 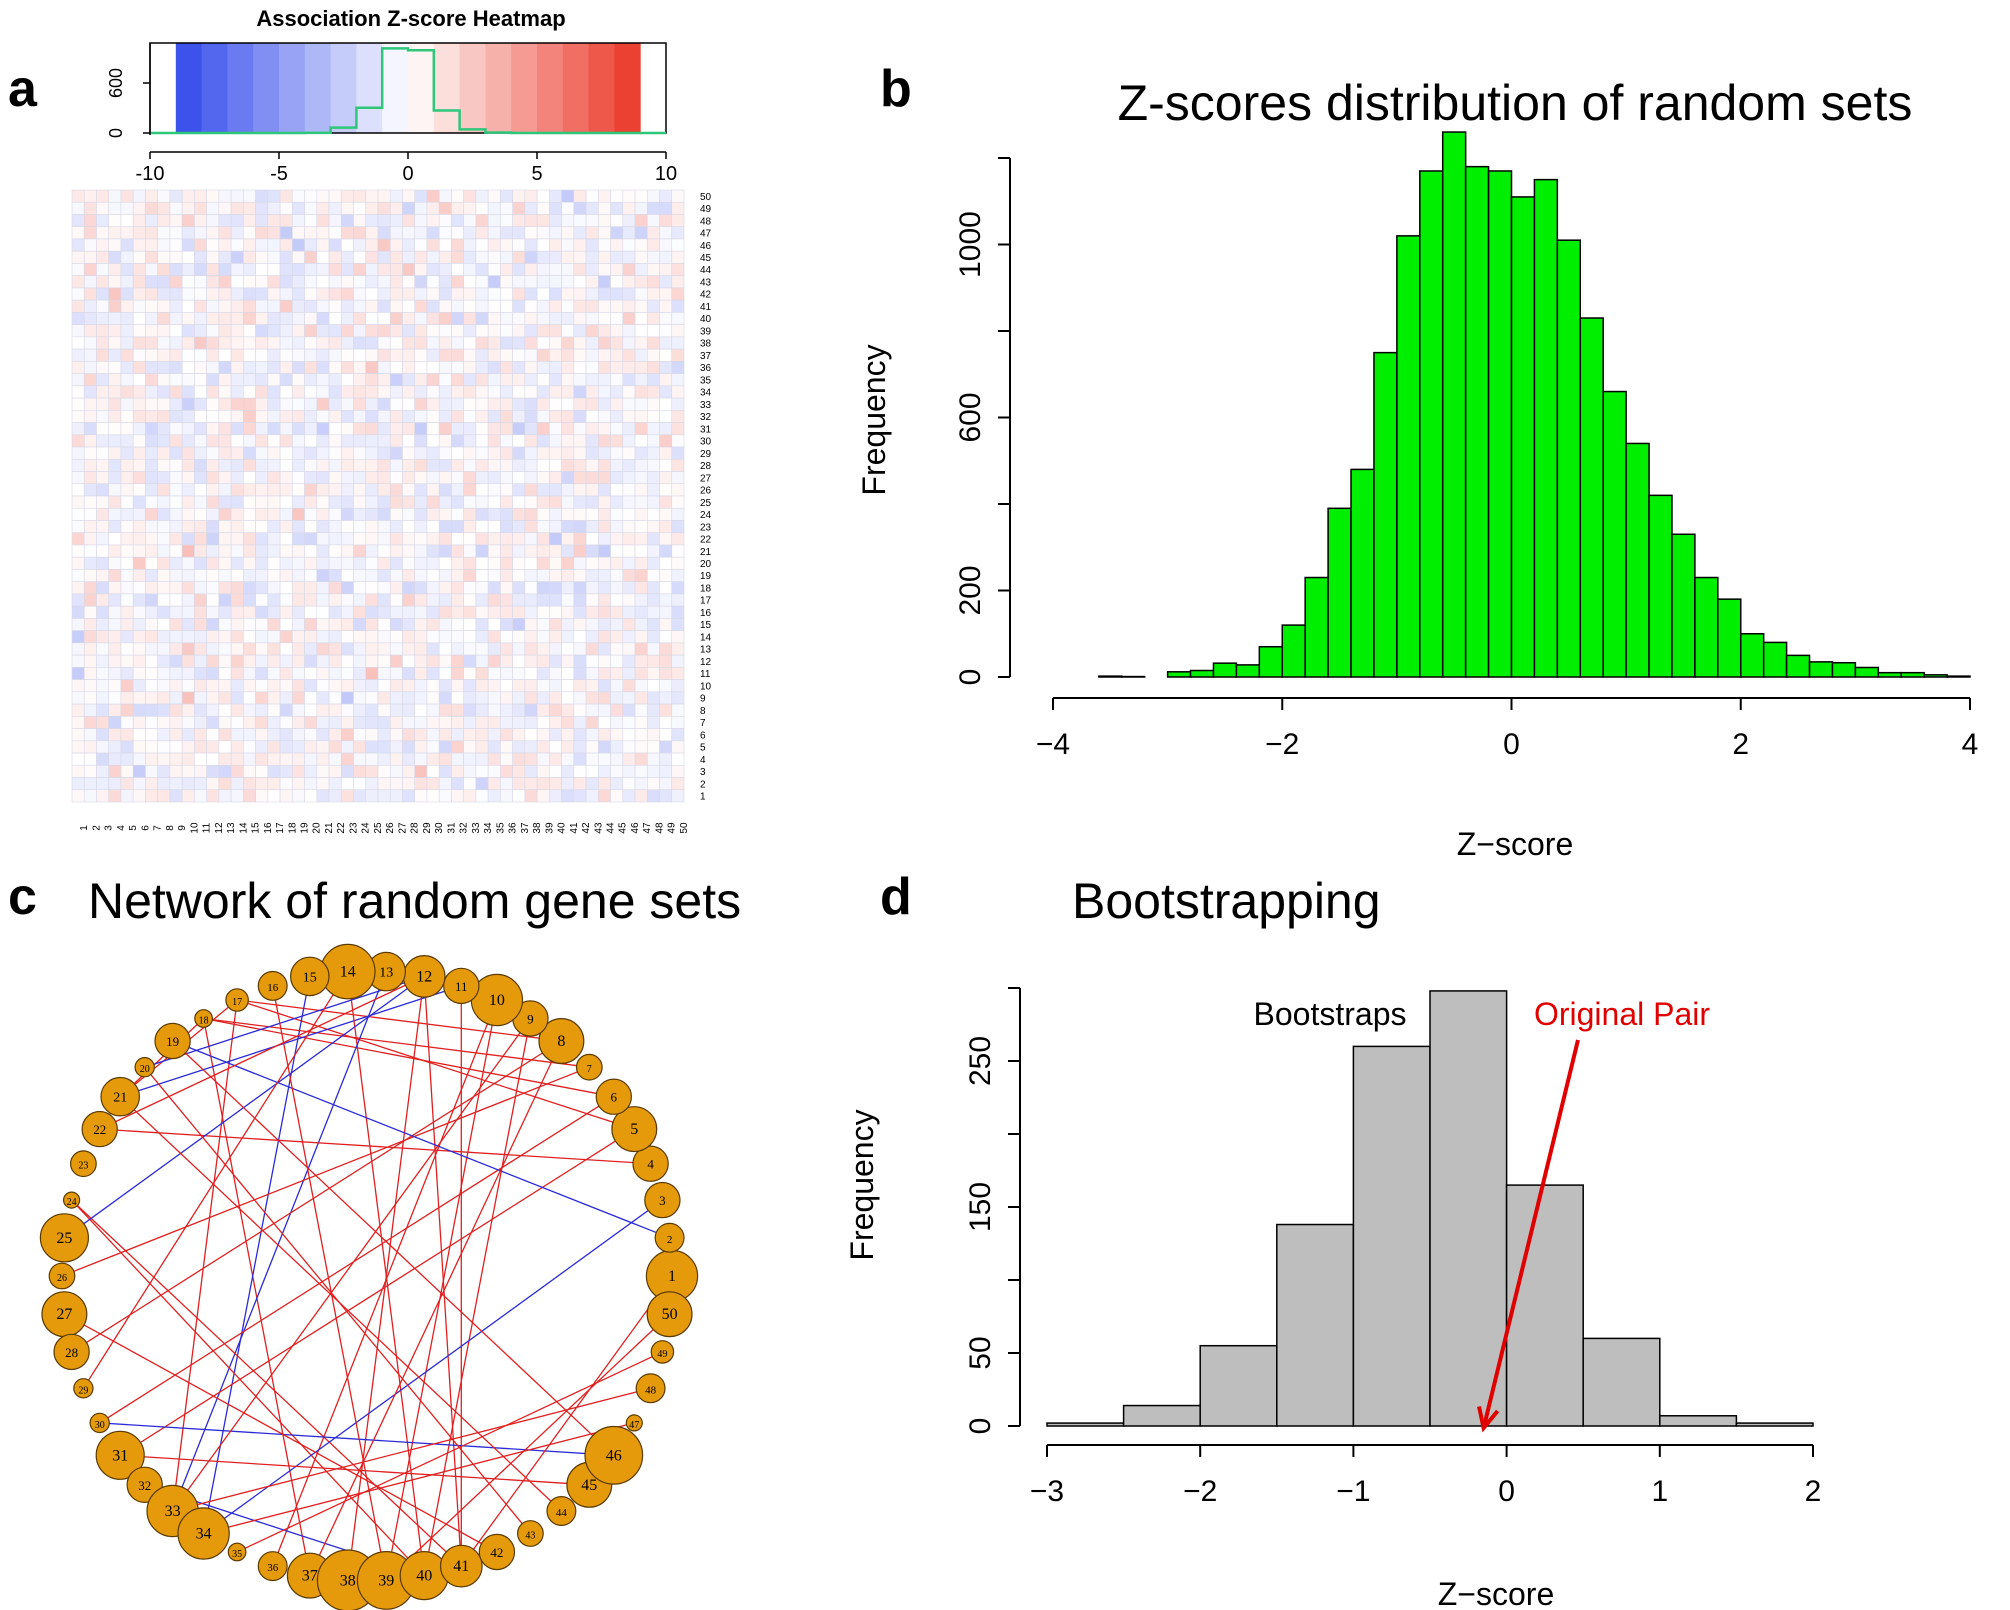 What do you see at coordinates (706, 221) in the screenshot?
I see `heatmap-row-label: 48` at bounding box center [706, 221].